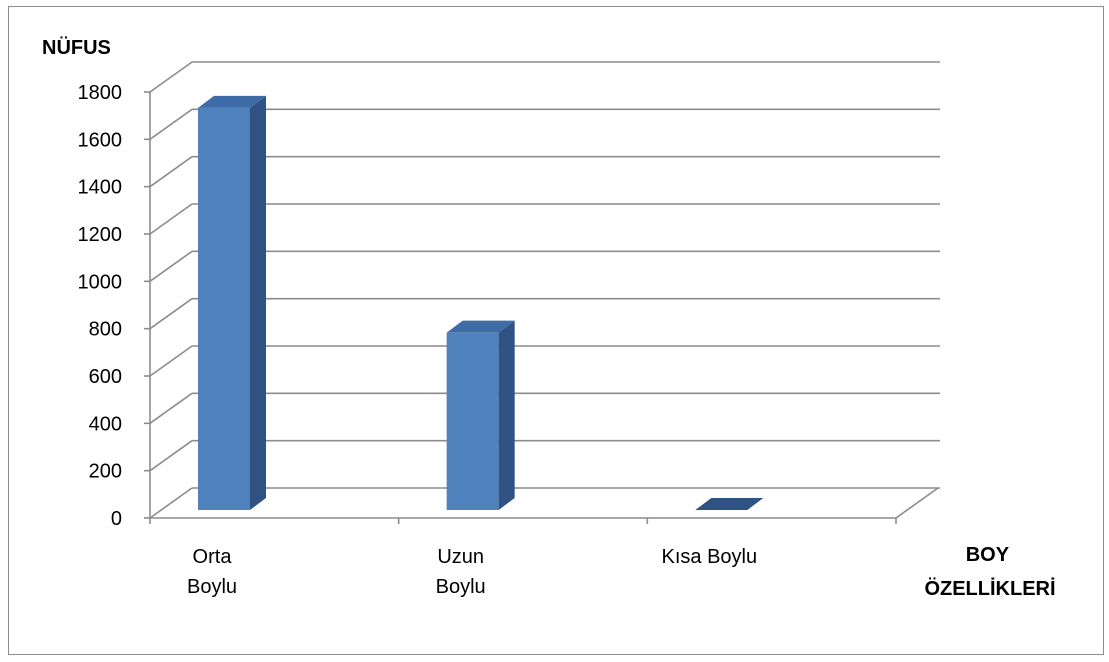 The image size is (1109, 662). Describe the element at coordinates (105, 472) in the screenshot. I see `y-tick-label: 200` at that location.